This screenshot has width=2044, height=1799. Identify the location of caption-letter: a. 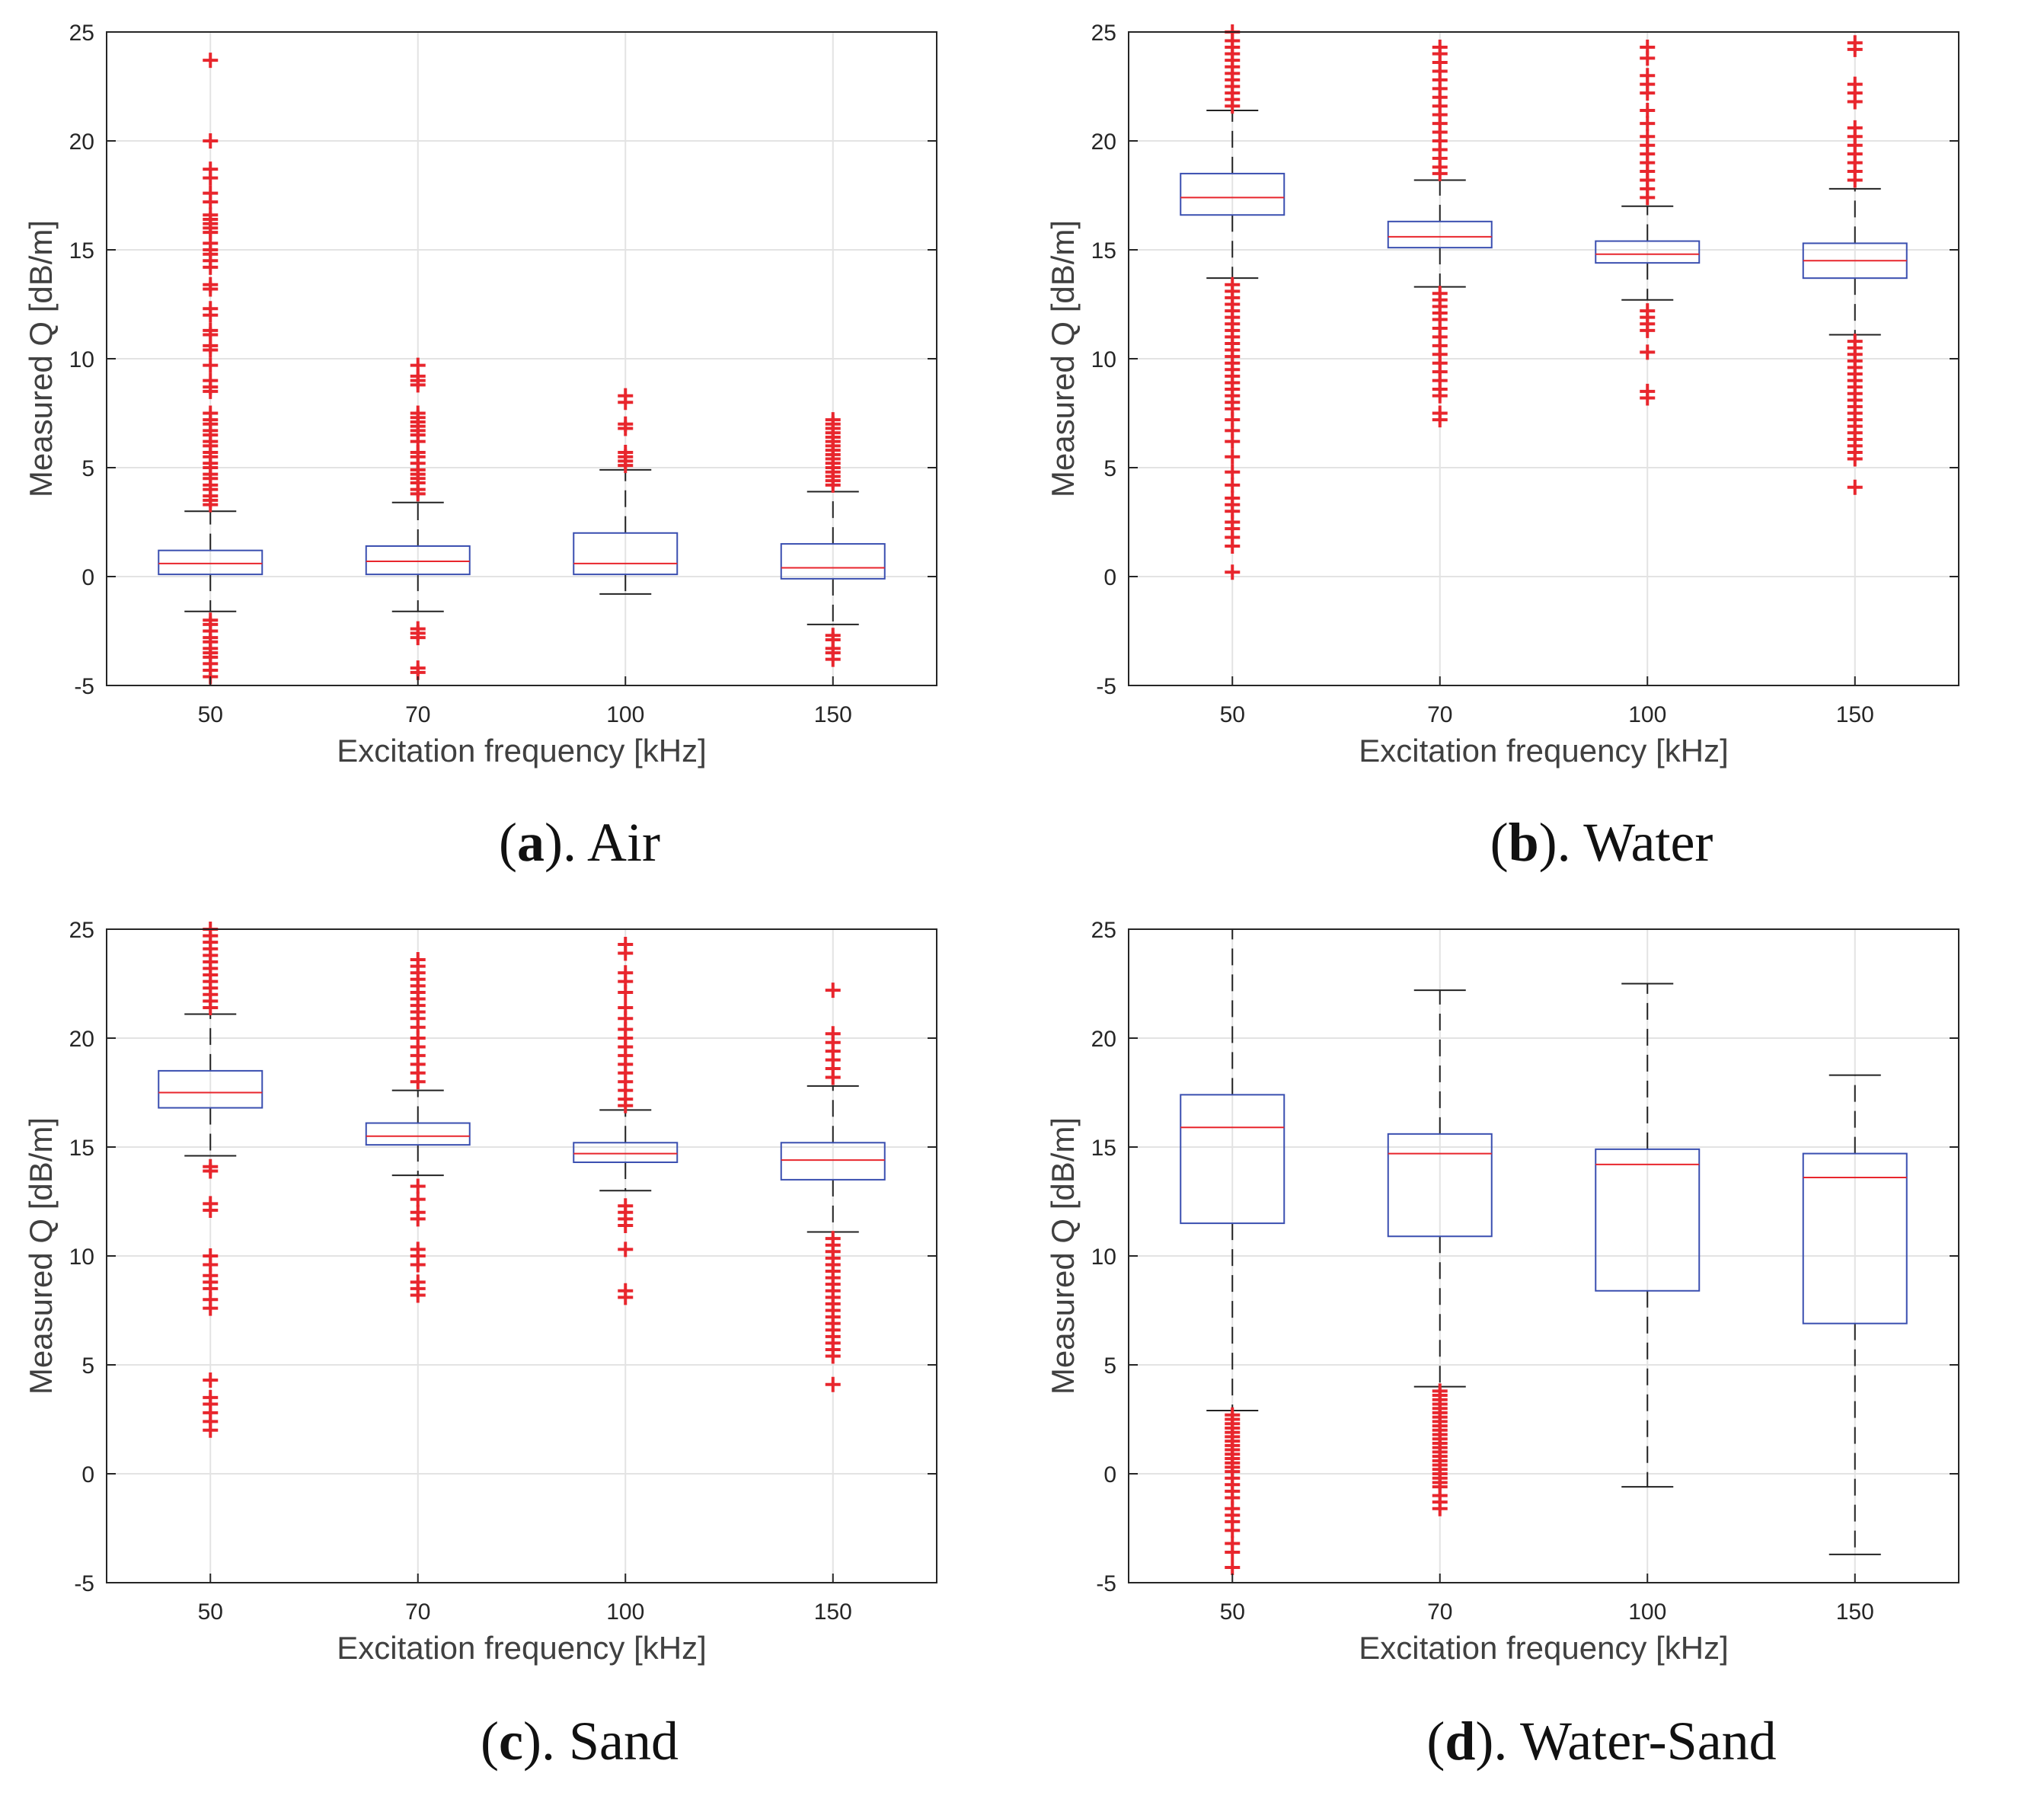
(531, 843).